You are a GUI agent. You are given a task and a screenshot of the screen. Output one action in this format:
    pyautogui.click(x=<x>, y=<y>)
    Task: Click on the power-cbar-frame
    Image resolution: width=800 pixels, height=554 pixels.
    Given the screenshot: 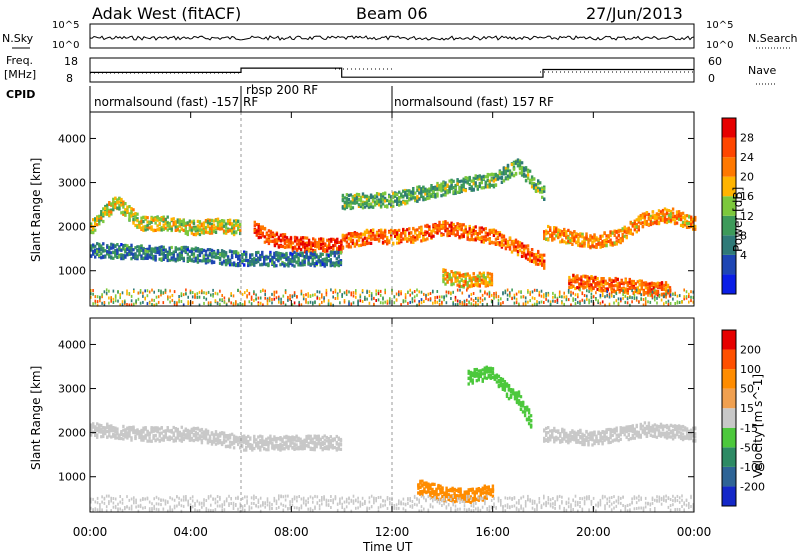 What is the action you would take?
    pyautogui.click(x=729, y=206)
    